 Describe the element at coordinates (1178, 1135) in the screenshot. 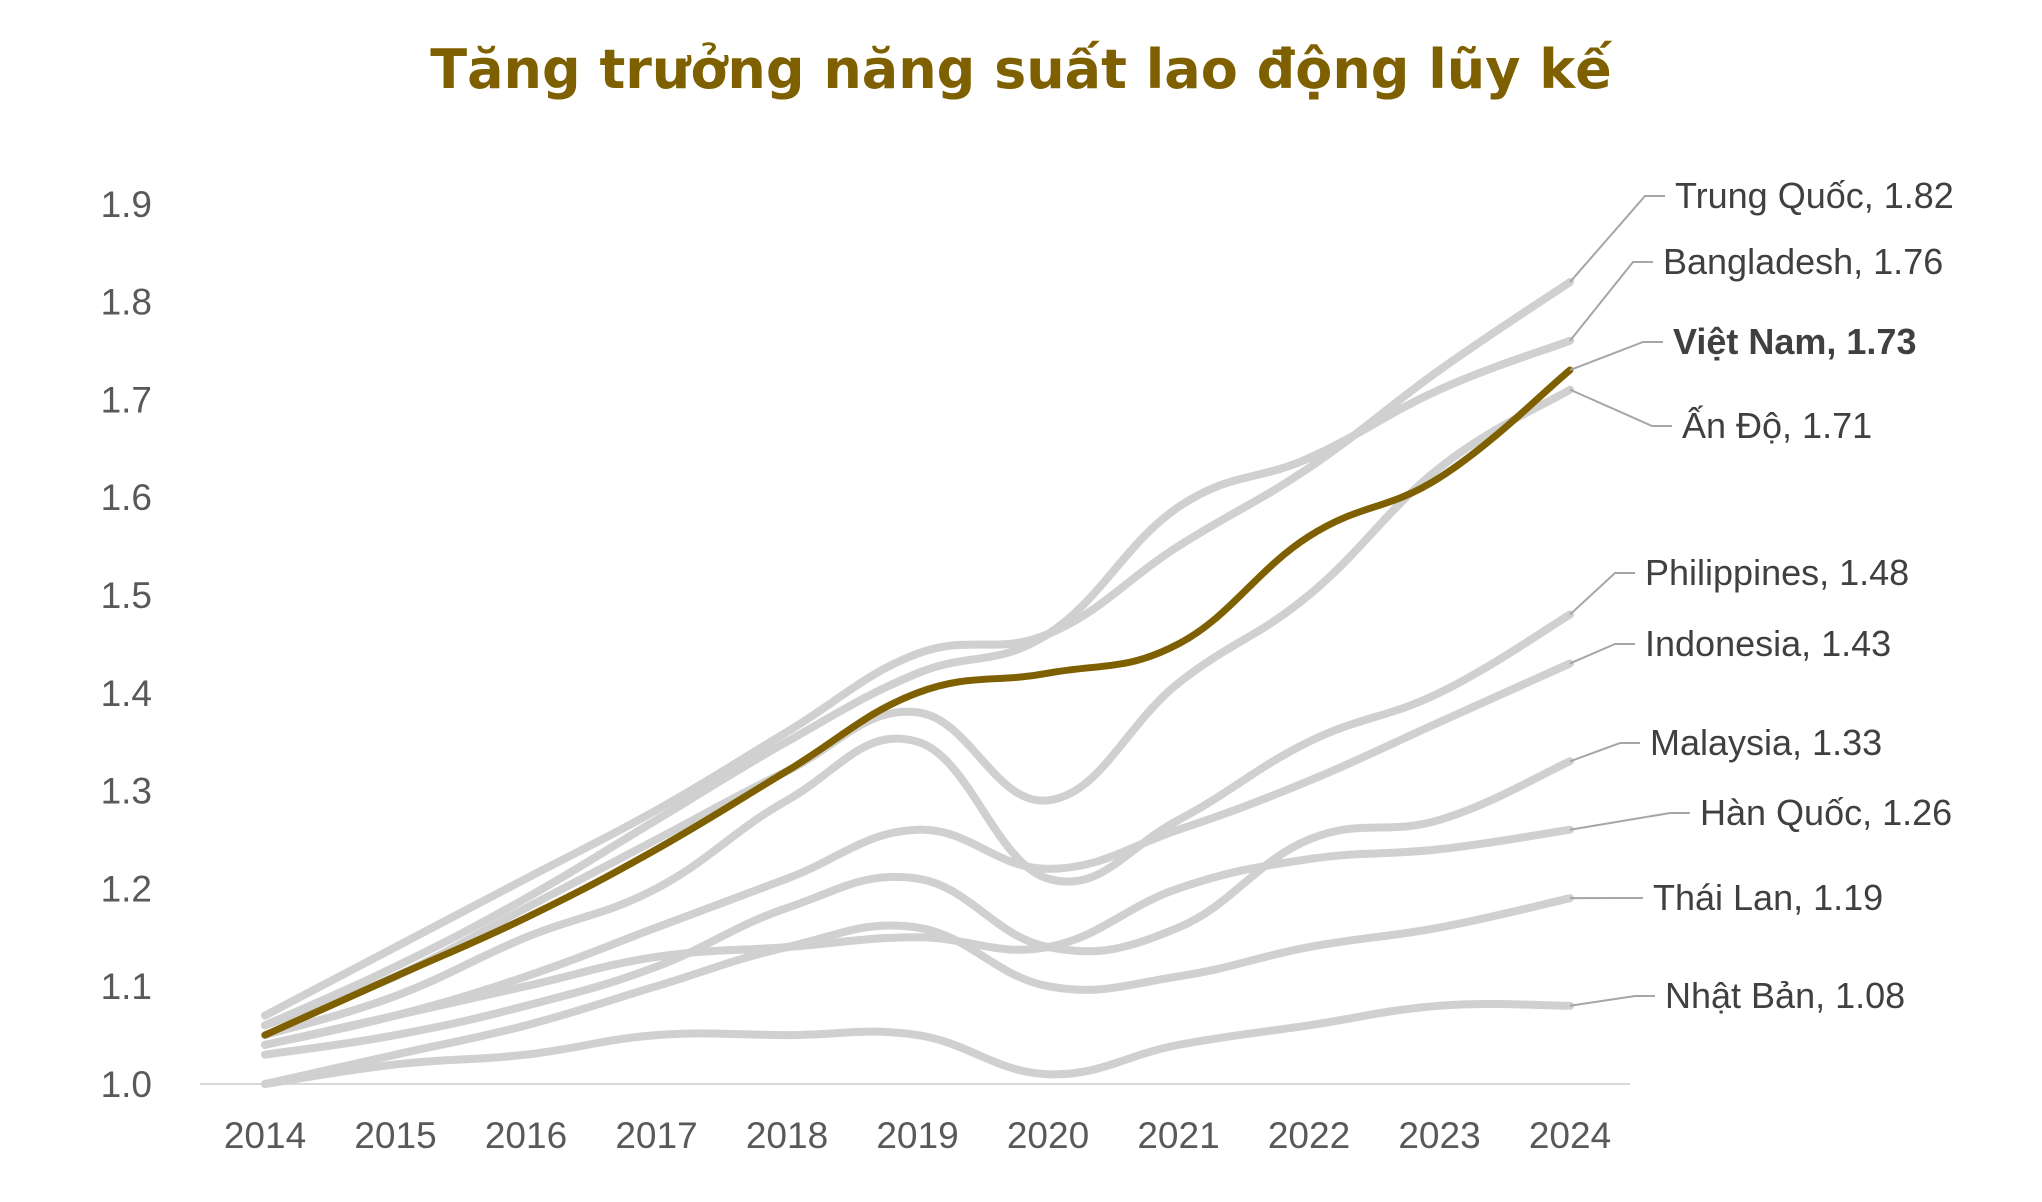

I see `x-tick-label: 2021` at that location.